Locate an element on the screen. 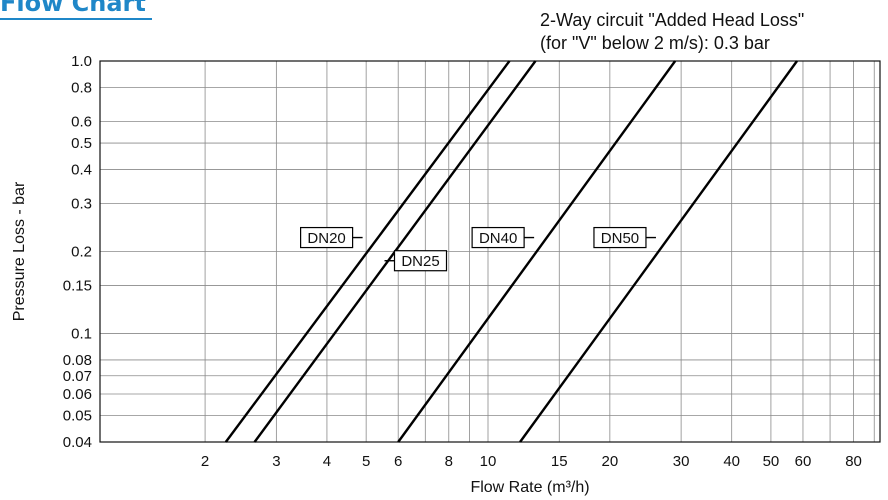 The width and height of the screenshot is (888, 500). x-tick-label: 2 is located at coordinates (205, 461).